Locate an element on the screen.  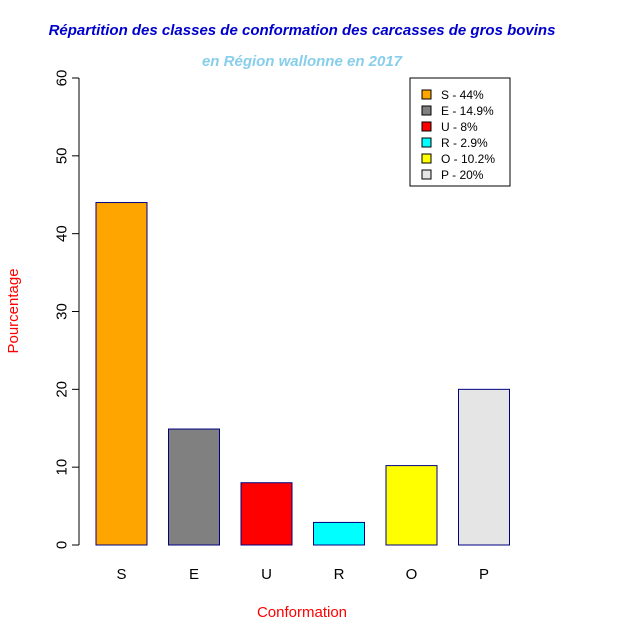
y-tick-label: 60 is located at coordinates (62, 78).